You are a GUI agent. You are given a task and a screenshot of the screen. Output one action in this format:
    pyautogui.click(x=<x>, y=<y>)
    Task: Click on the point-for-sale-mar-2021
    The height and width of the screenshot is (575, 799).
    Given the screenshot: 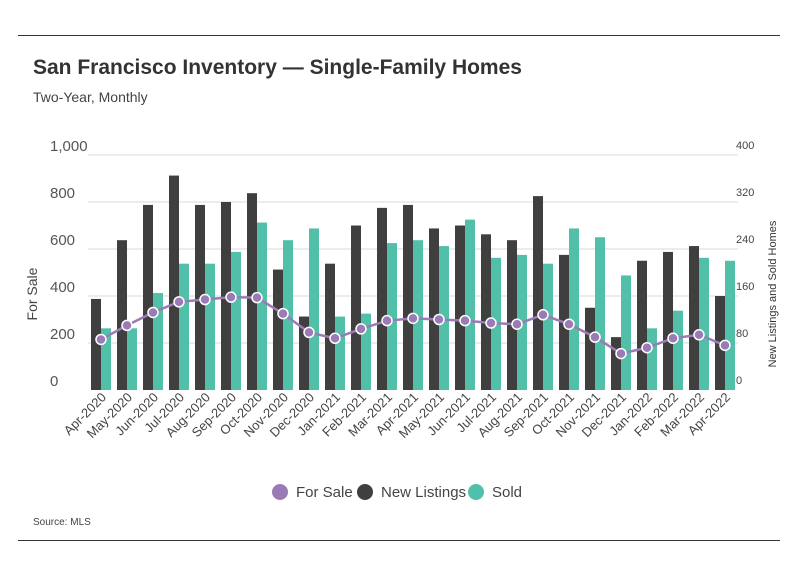 What is the action you would take?
    pyautogui.click(x=387, y=320)
    